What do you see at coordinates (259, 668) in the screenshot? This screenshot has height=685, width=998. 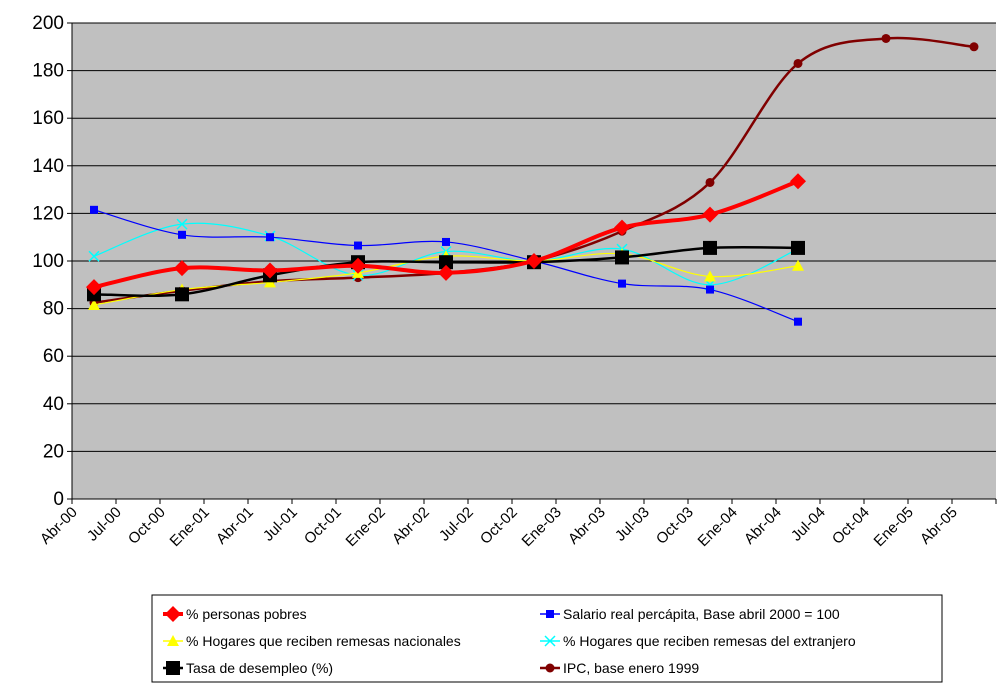 I see `legend-label: Tasa de desempleo (%)` at bounding box center [259, 668].